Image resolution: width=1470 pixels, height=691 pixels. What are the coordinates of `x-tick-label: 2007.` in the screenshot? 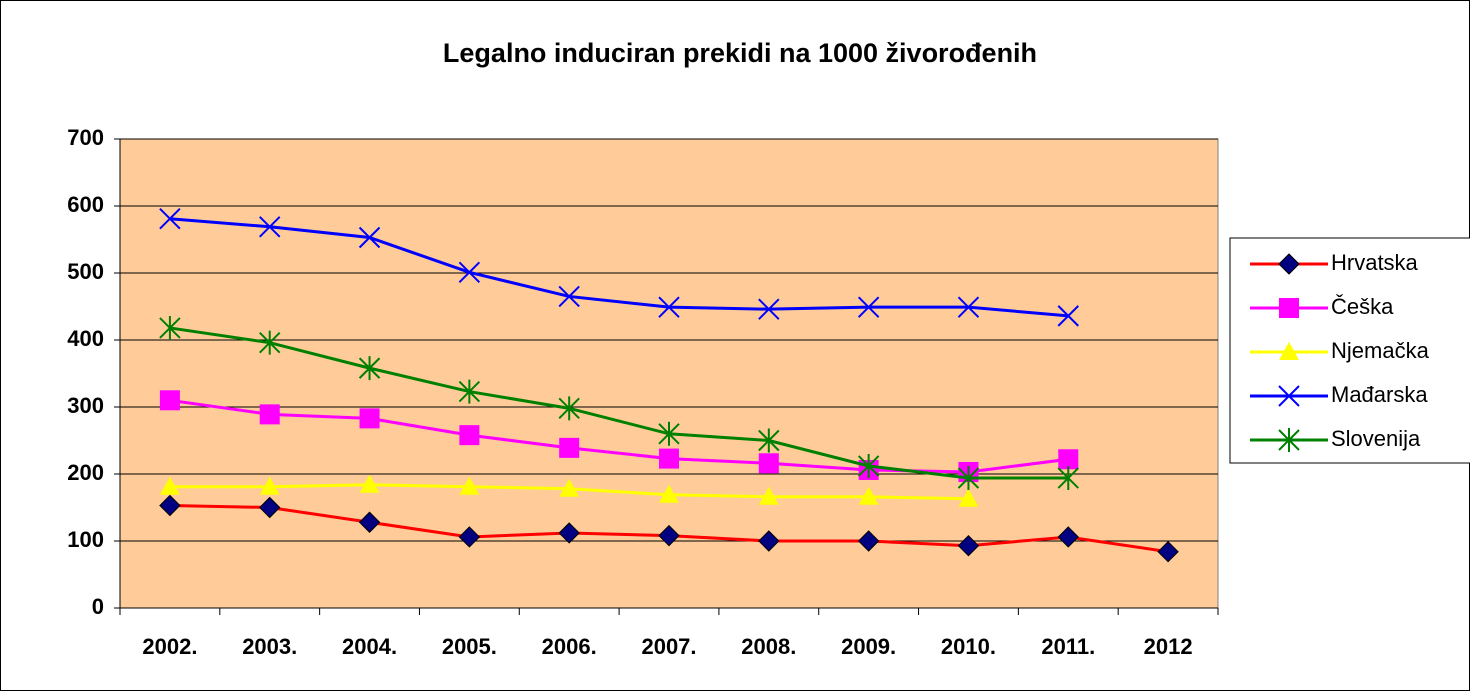 It's located at (668, 646).